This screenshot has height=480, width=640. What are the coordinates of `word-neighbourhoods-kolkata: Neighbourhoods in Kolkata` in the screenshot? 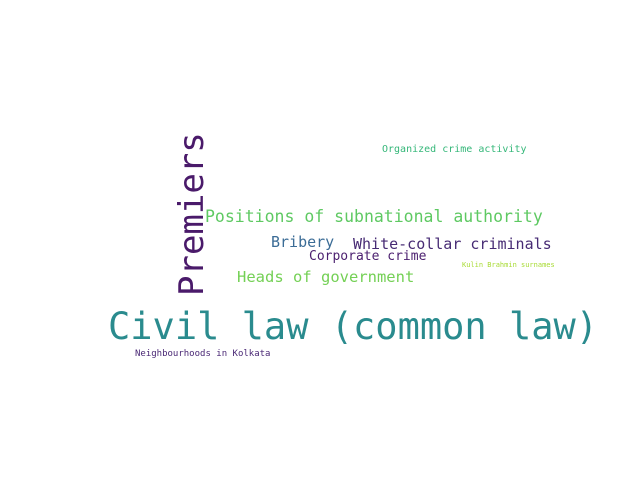 It's located at (203, 354).